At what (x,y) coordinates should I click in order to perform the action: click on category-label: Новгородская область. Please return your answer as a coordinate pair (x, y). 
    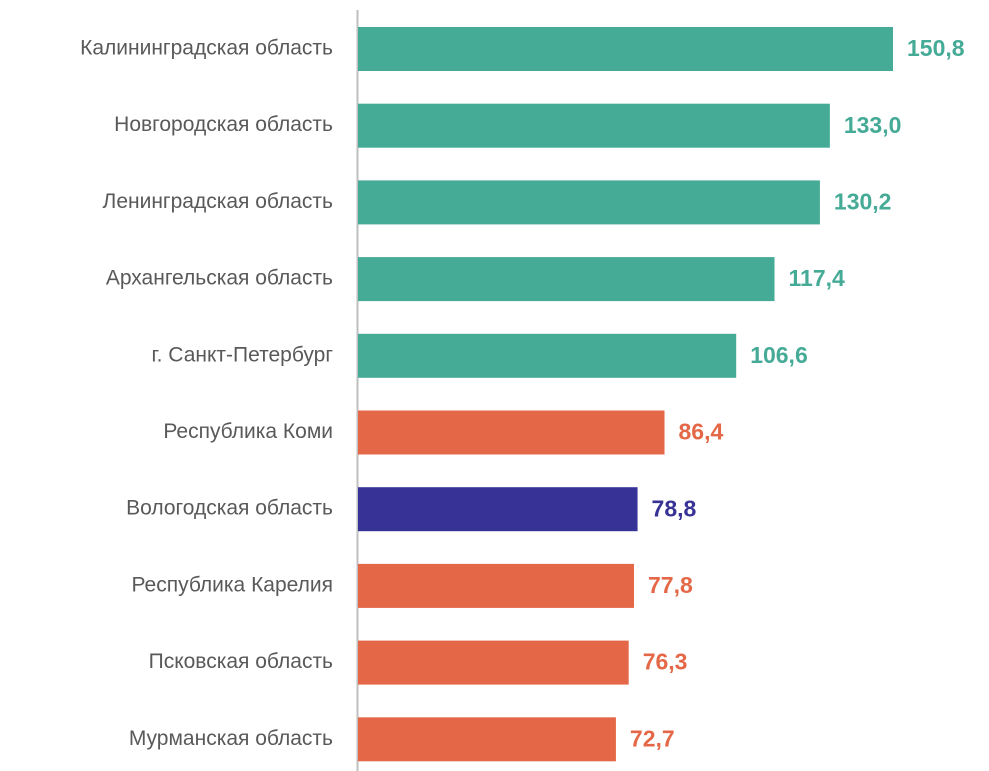
    Looking at the image, I should click on (223, 124).